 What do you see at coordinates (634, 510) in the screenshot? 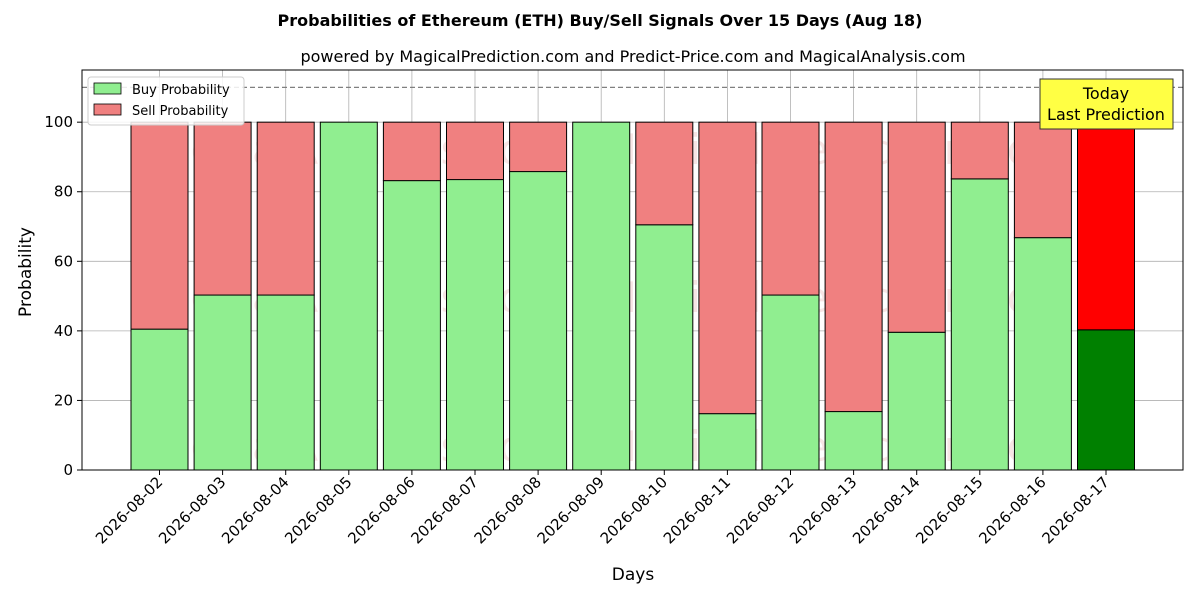
I see `x-tick-label-8: 2026-08-10` at bounding box center [634, 510].